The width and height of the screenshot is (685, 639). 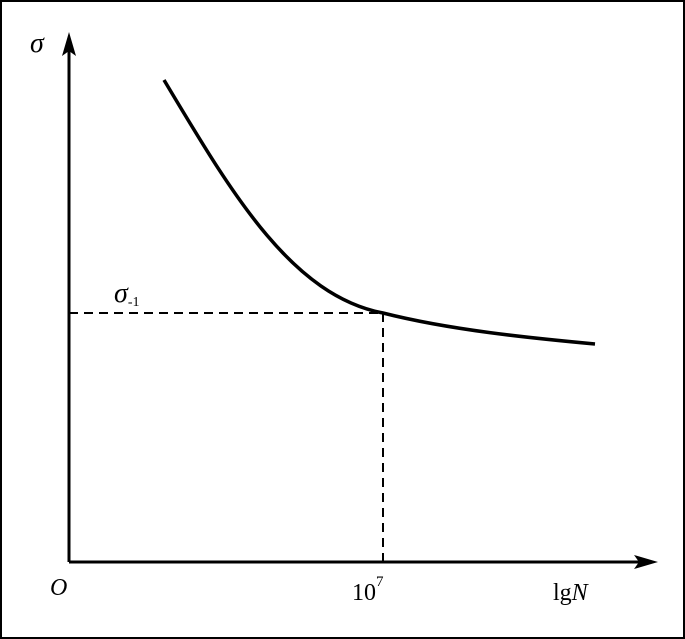 What do you see at coordinates (58, 588) in the screenshot?
I see `origin-label: O` at bounding box center [58, 588].